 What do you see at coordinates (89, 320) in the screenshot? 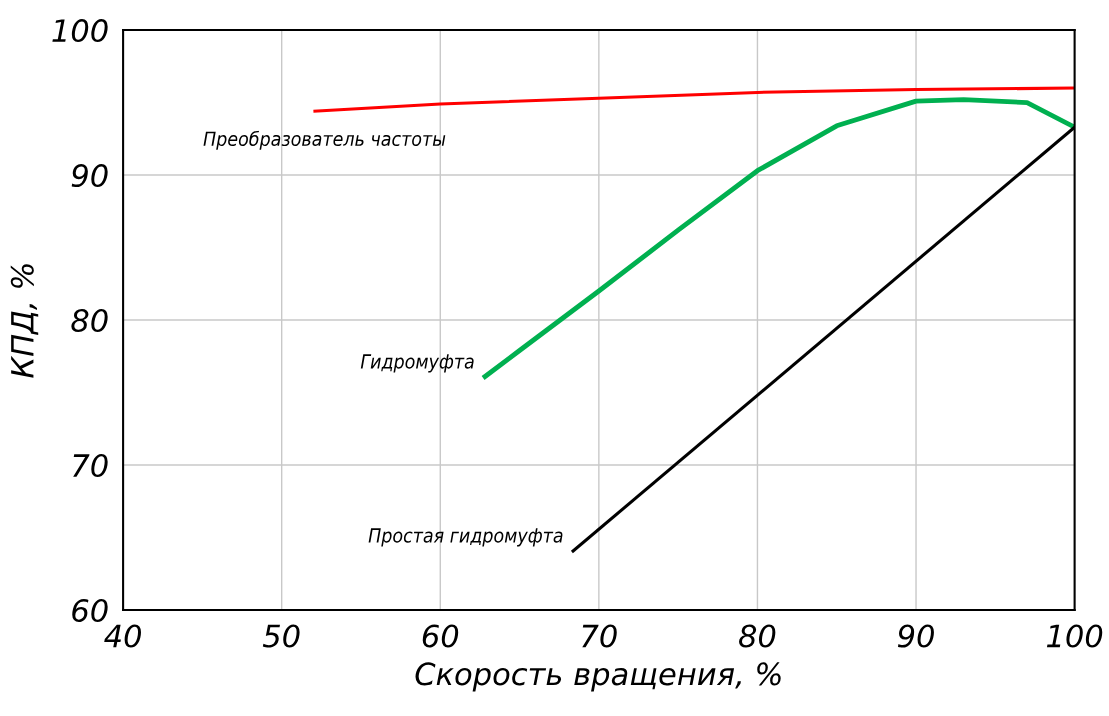
I see `y-tick-label: 80` at bounding box center [89, 320].